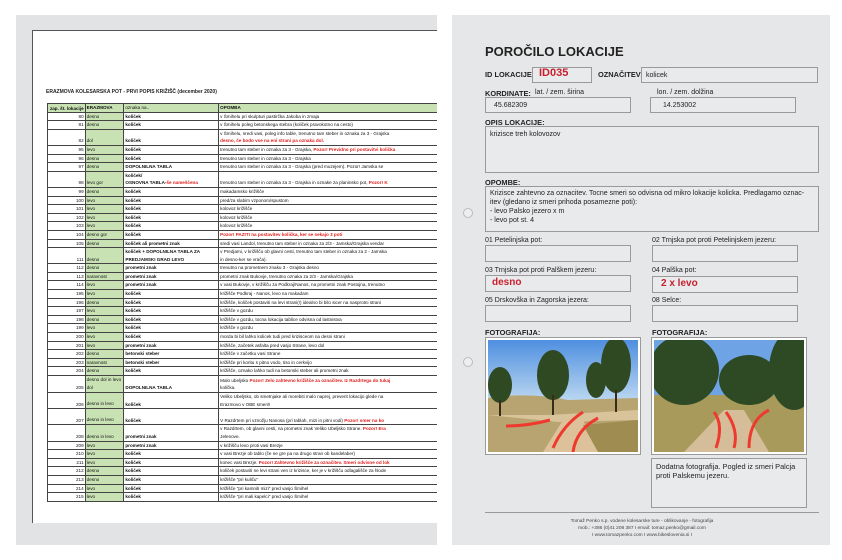 Image resolution: width=842 pixels, height=560 pixels. What do you see at coordinates (66, 209) in the screenshot?
I see `cell-number: 101` at bounding box center [66, 209].